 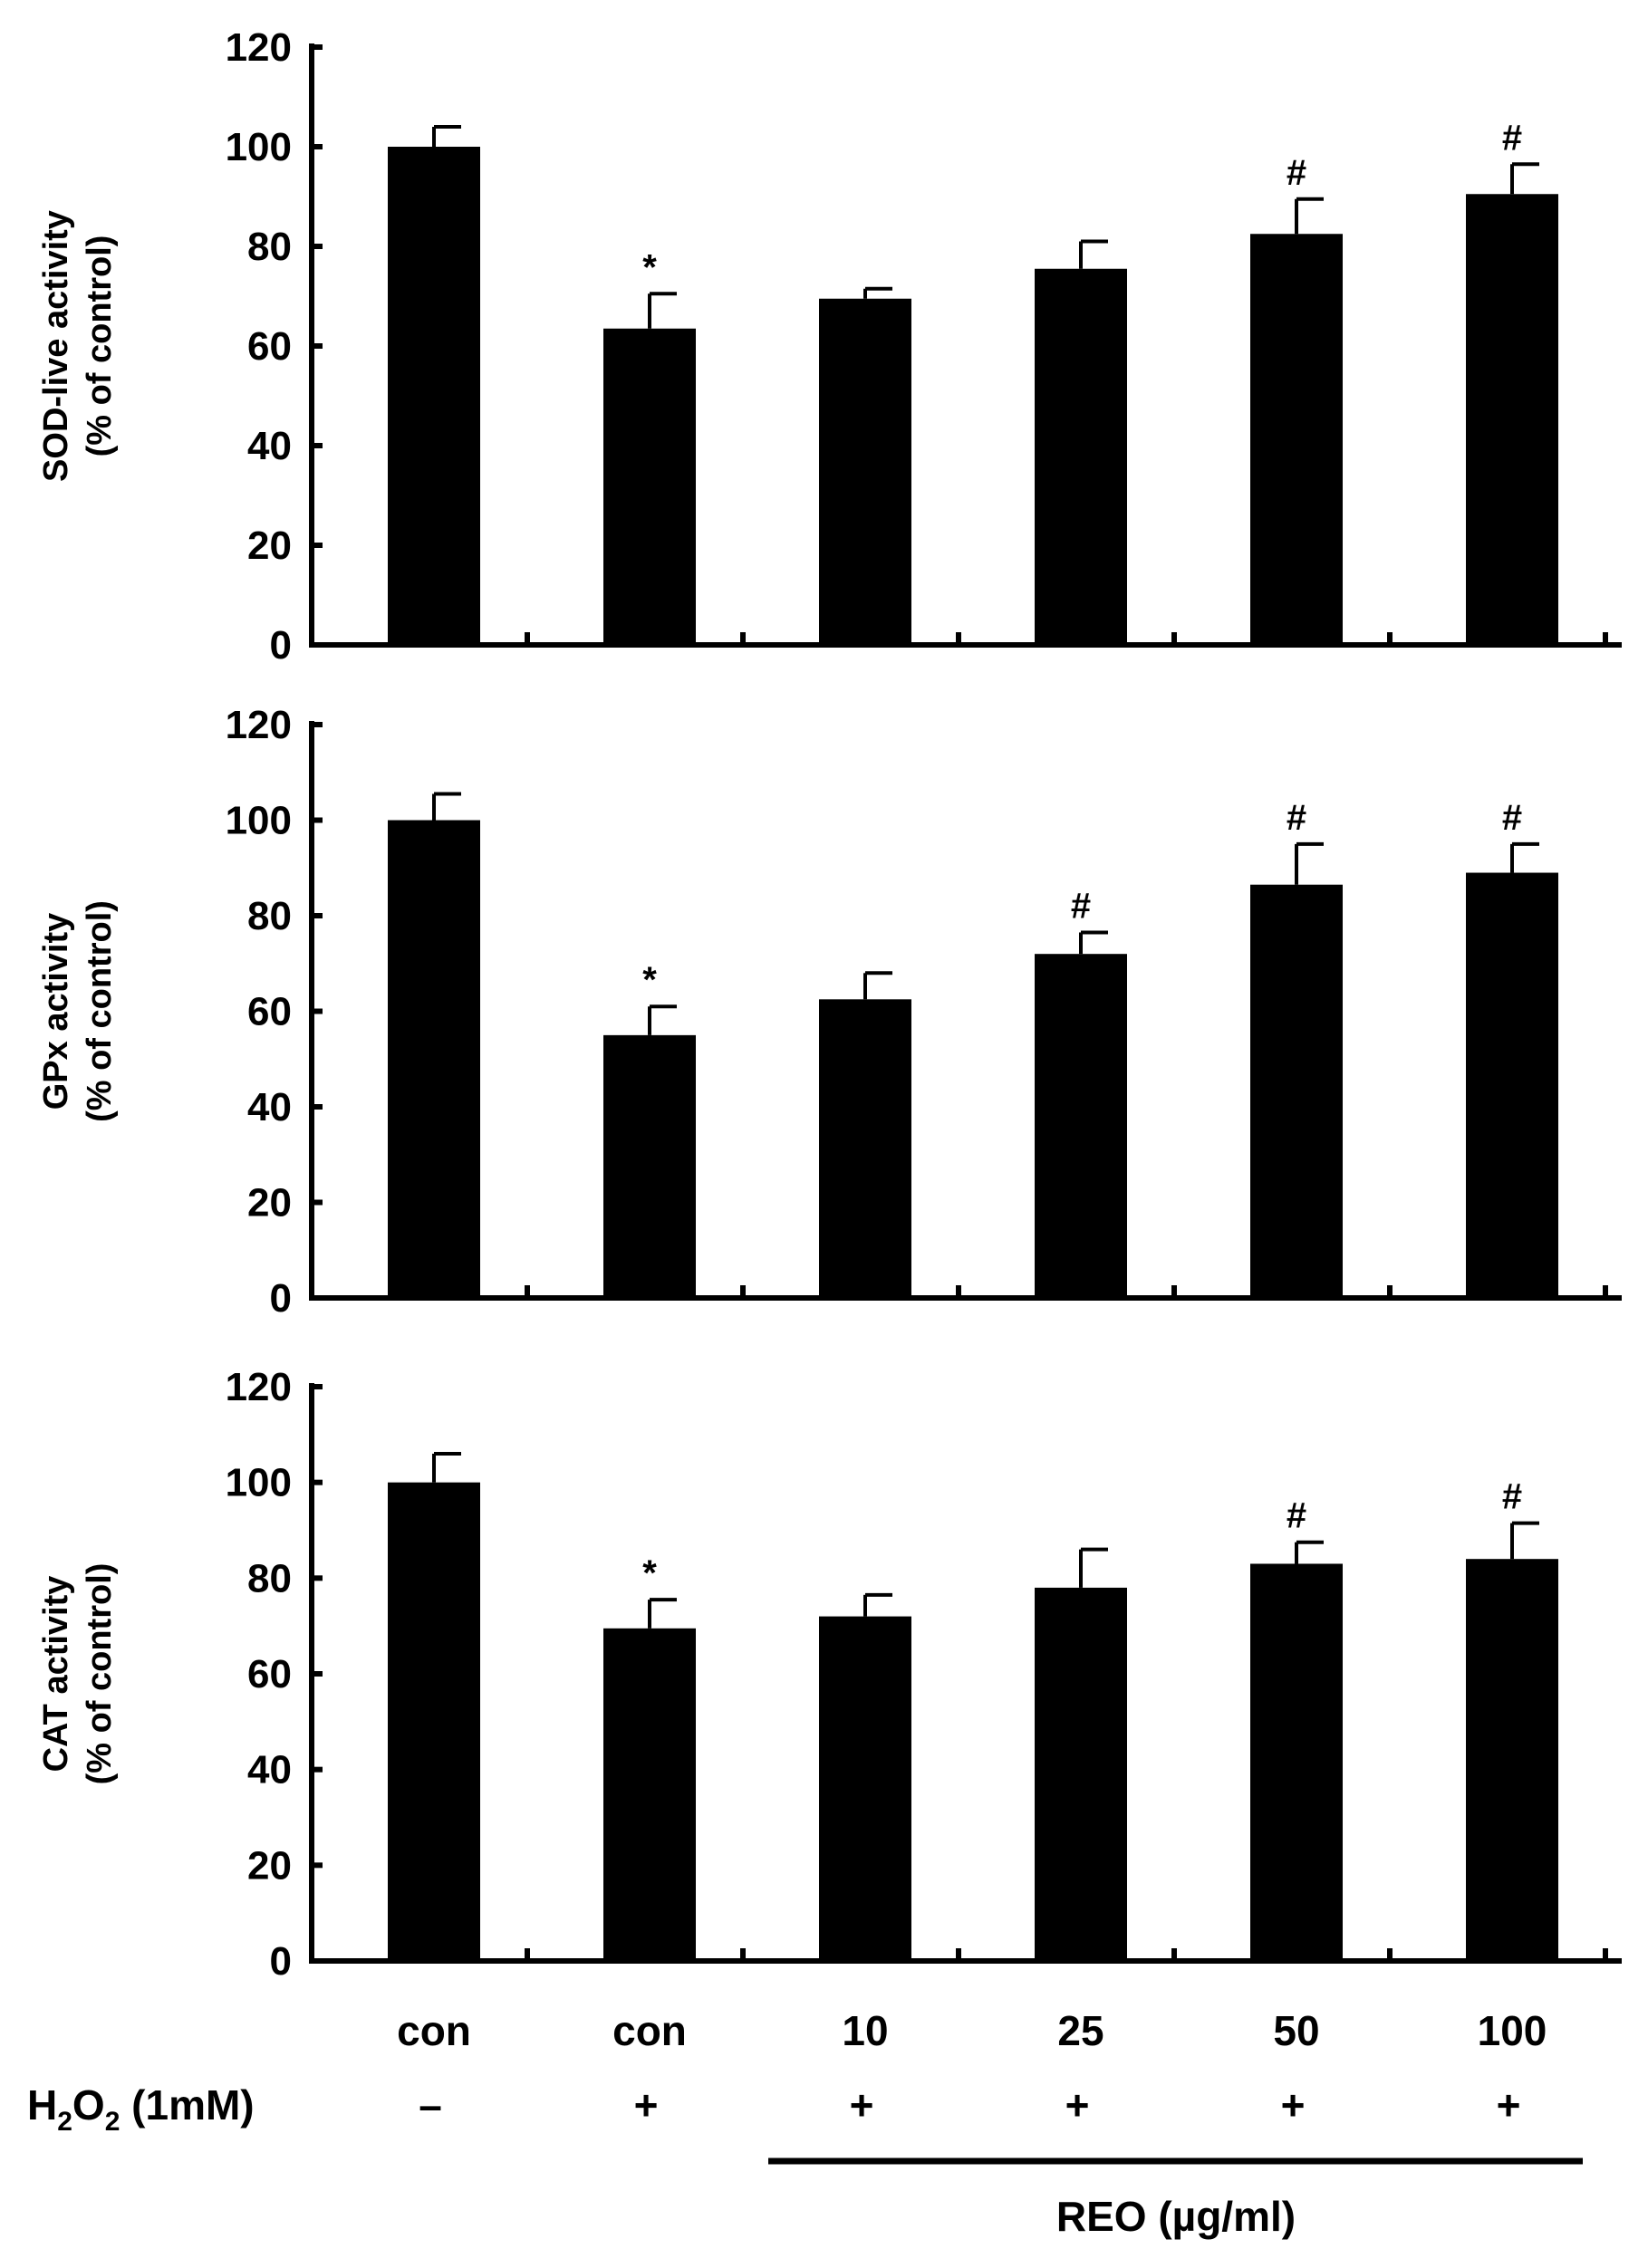 What do you see at coordinates (56, 346) in the screenshot?
I see `y-axis-label: SOD-live activity` at bounding box center [56, 346].